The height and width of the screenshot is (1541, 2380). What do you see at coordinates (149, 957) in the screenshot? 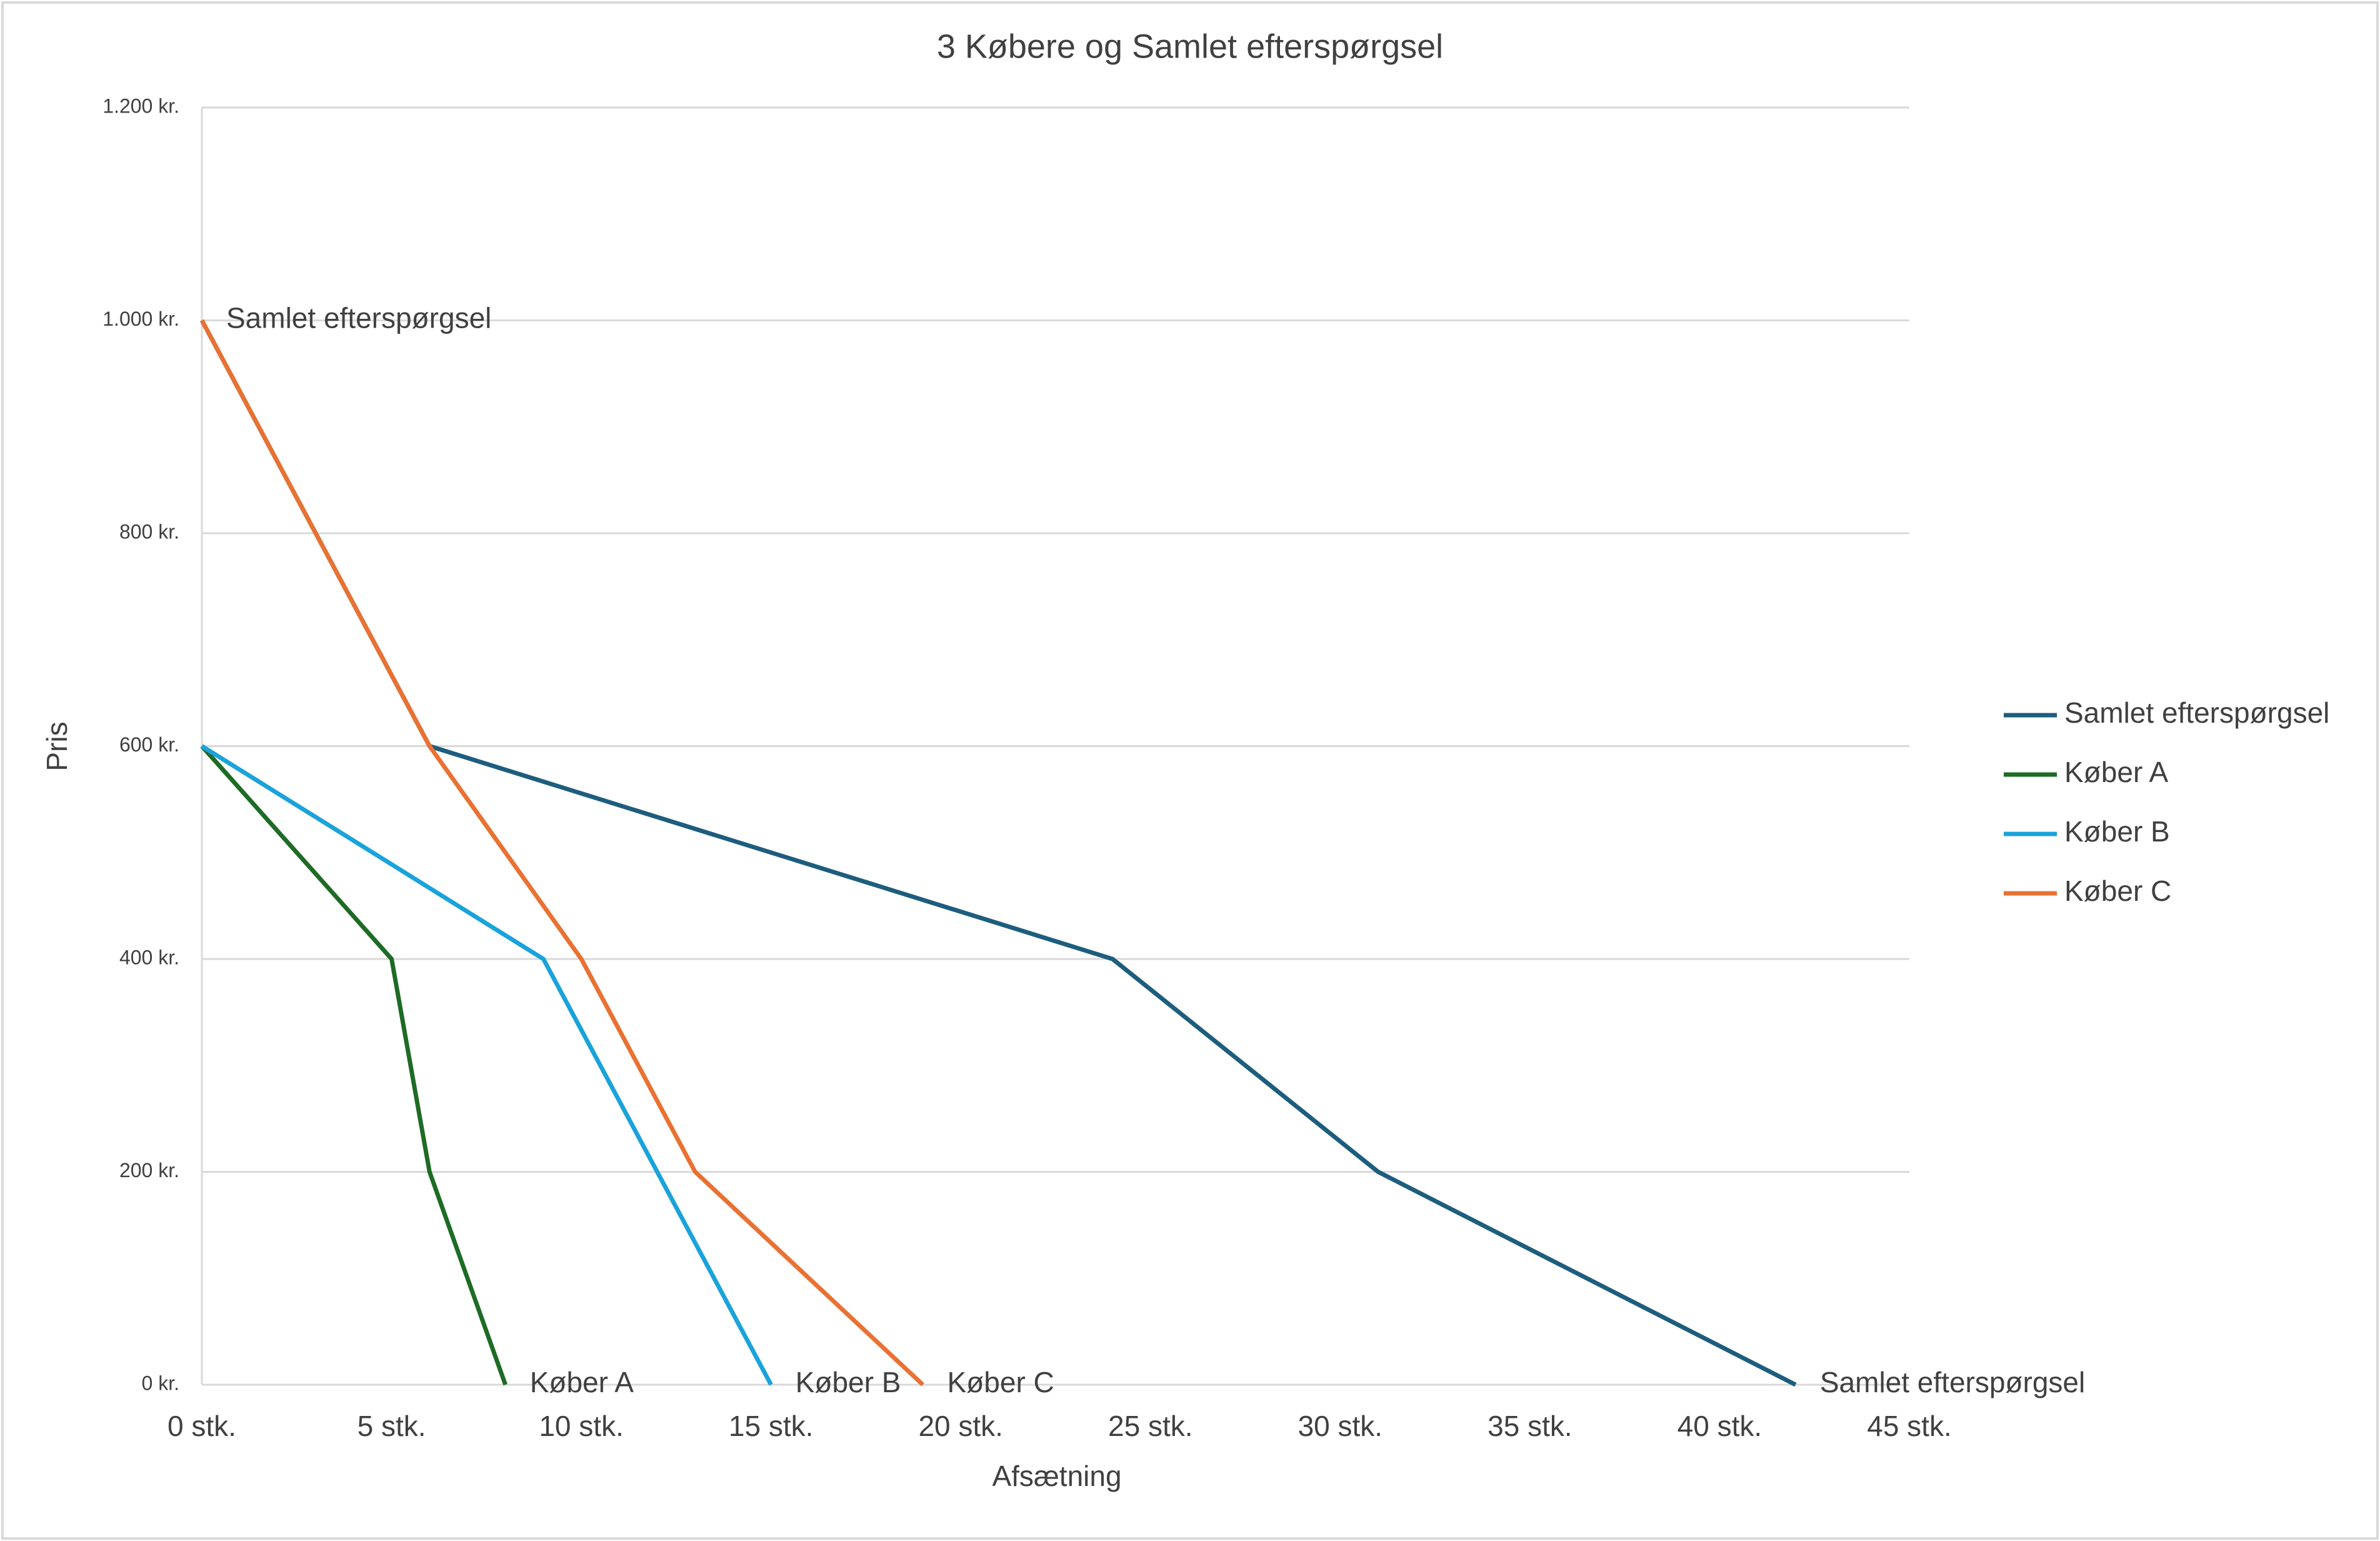
I see `y-tick-label: 400 kr.` at bounding box center [149, 957].